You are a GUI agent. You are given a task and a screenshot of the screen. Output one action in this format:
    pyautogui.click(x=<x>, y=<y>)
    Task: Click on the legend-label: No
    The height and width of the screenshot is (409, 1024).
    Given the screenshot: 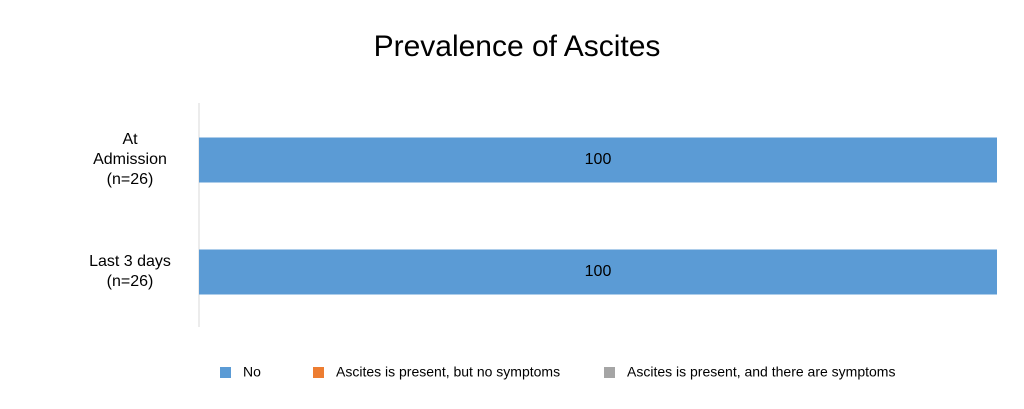 What is the action you would take?
    pyautogui.click(x=252, y=372)
    